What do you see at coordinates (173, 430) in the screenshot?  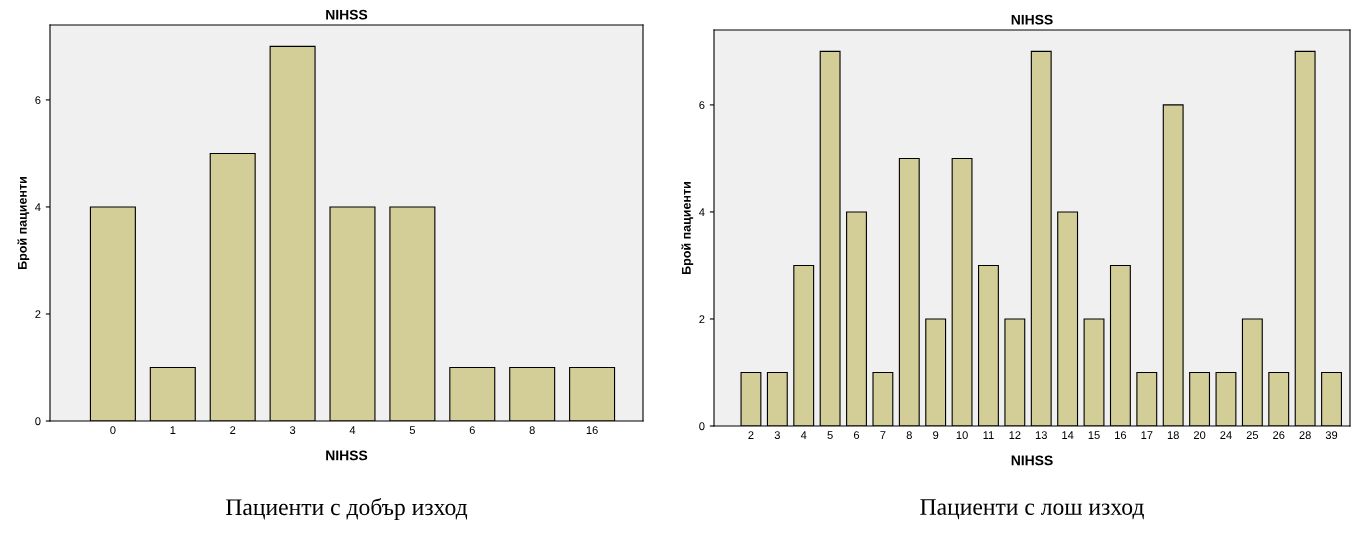 I see `x-tick-label: 1` at bounding box center [173, 430].